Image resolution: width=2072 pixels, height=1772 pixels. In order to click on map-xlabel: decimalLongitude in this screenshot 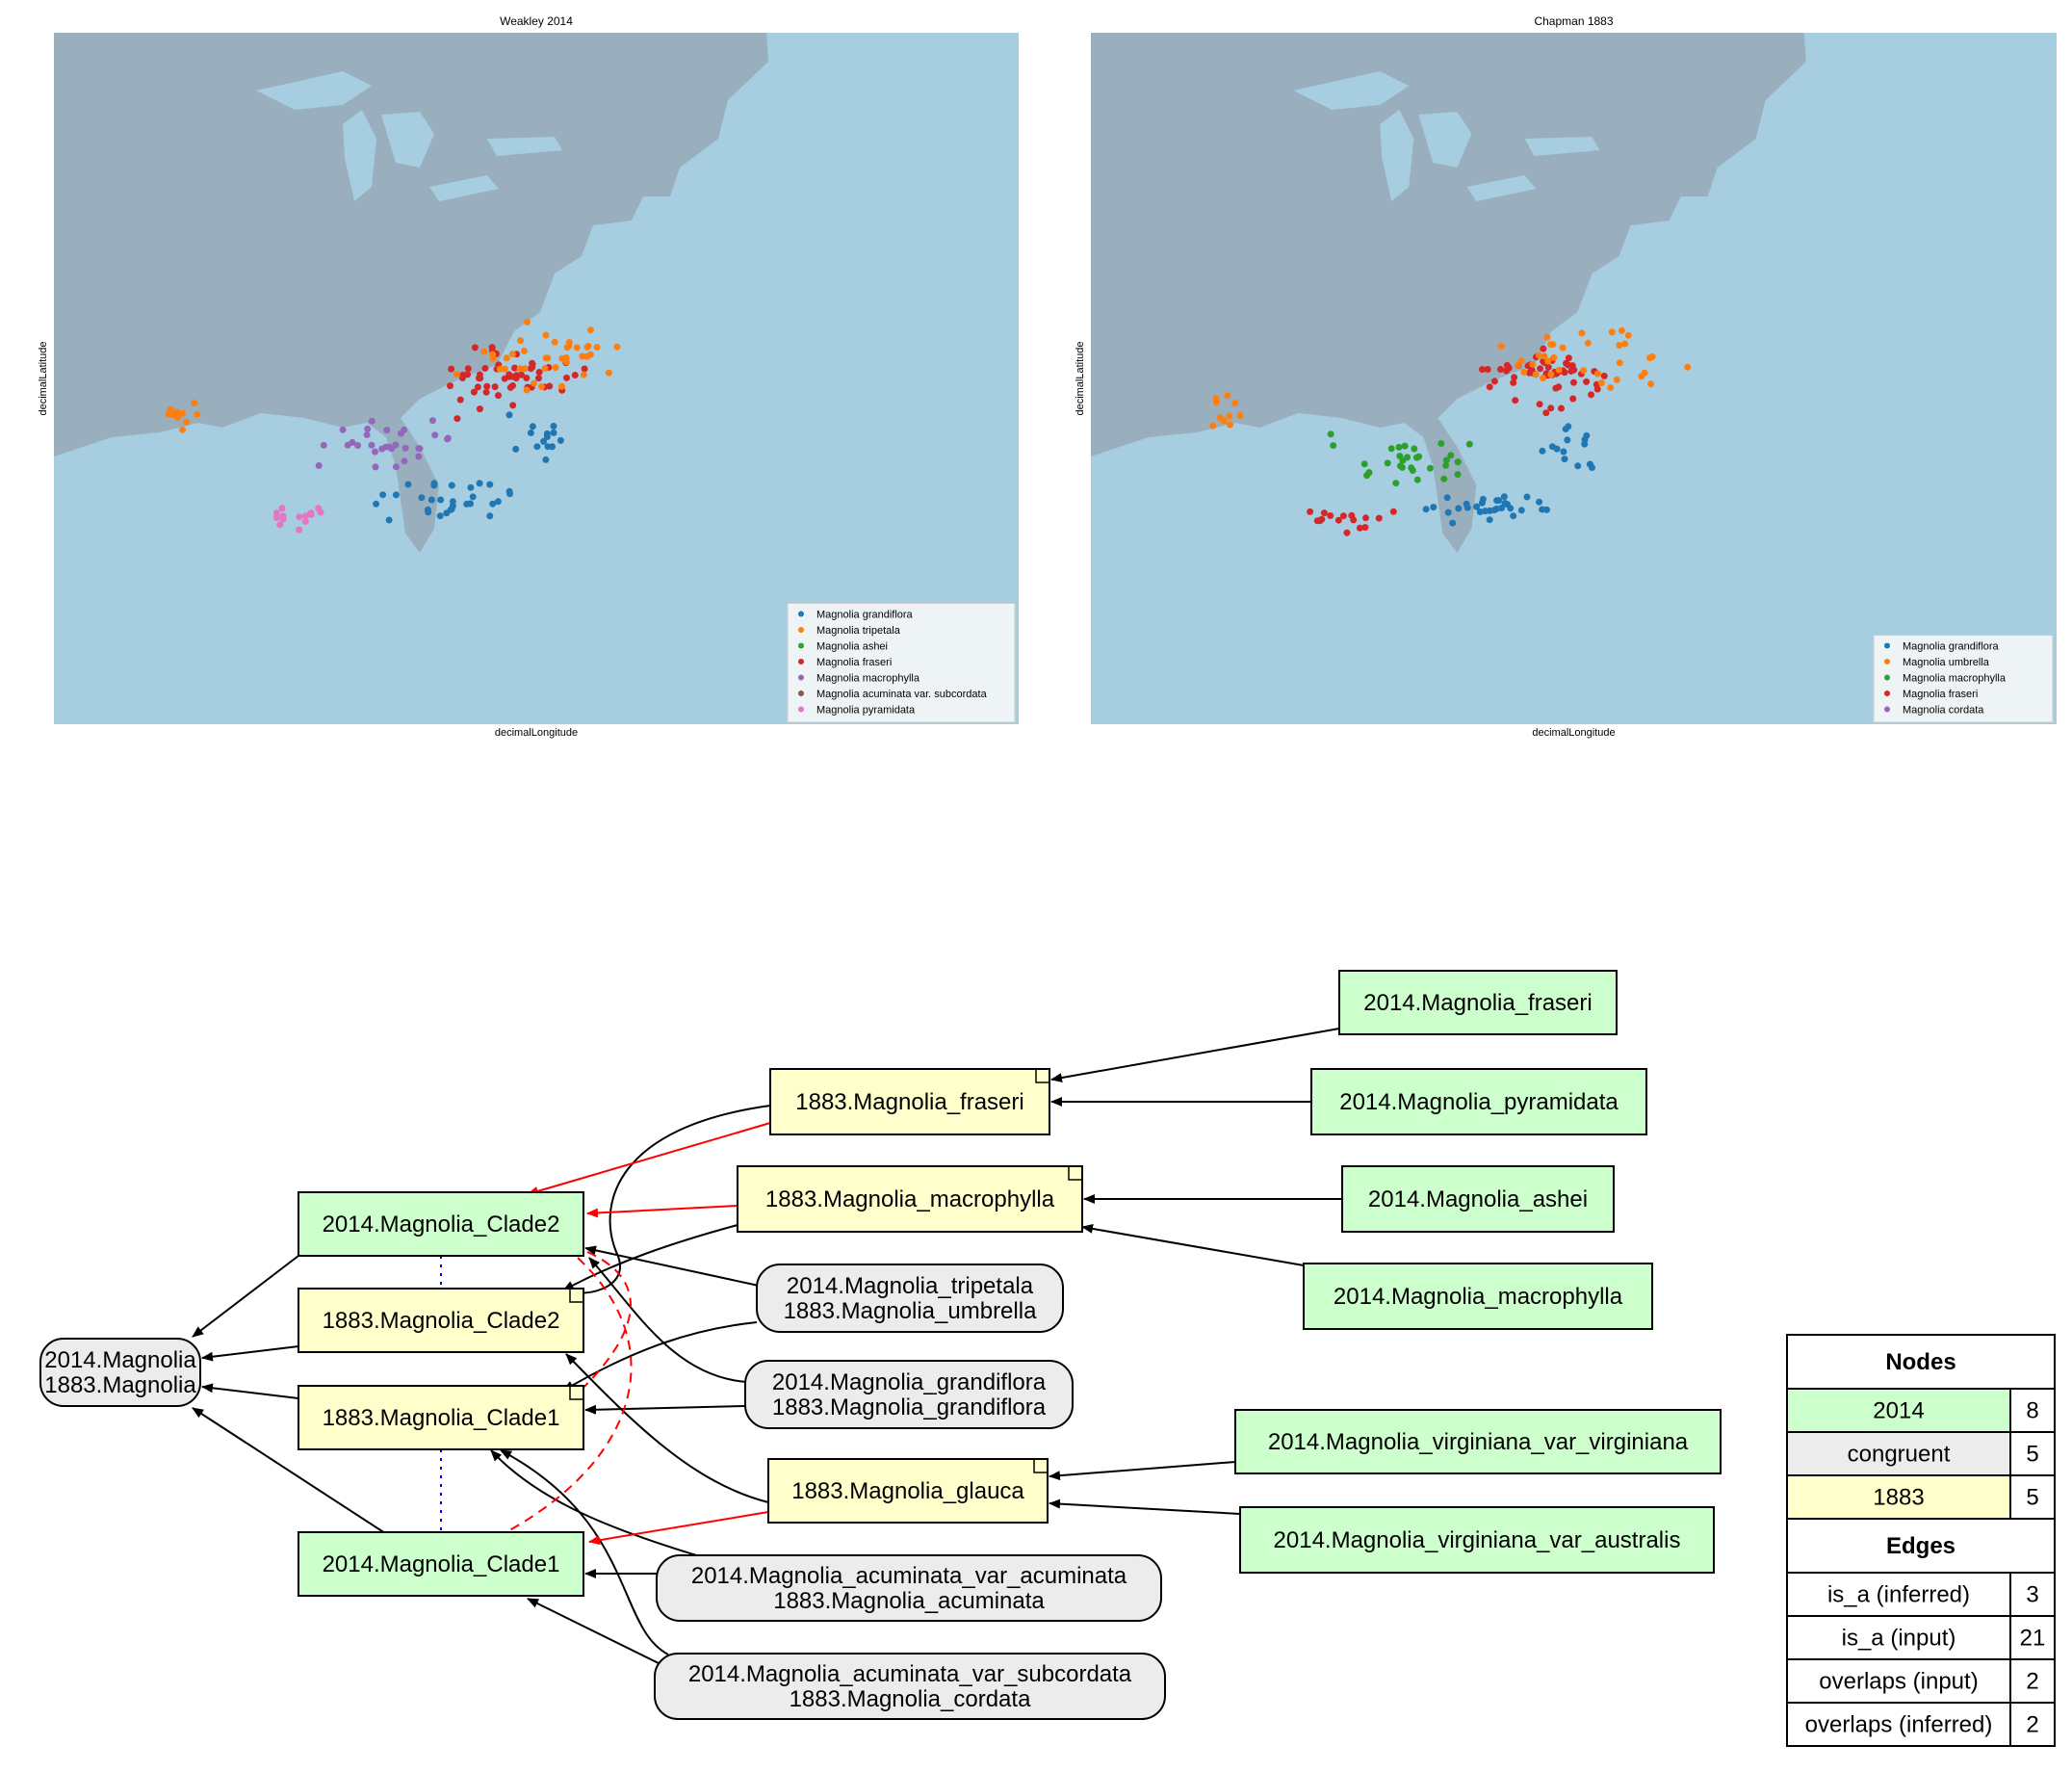, I will do `click(1573, 733)`.